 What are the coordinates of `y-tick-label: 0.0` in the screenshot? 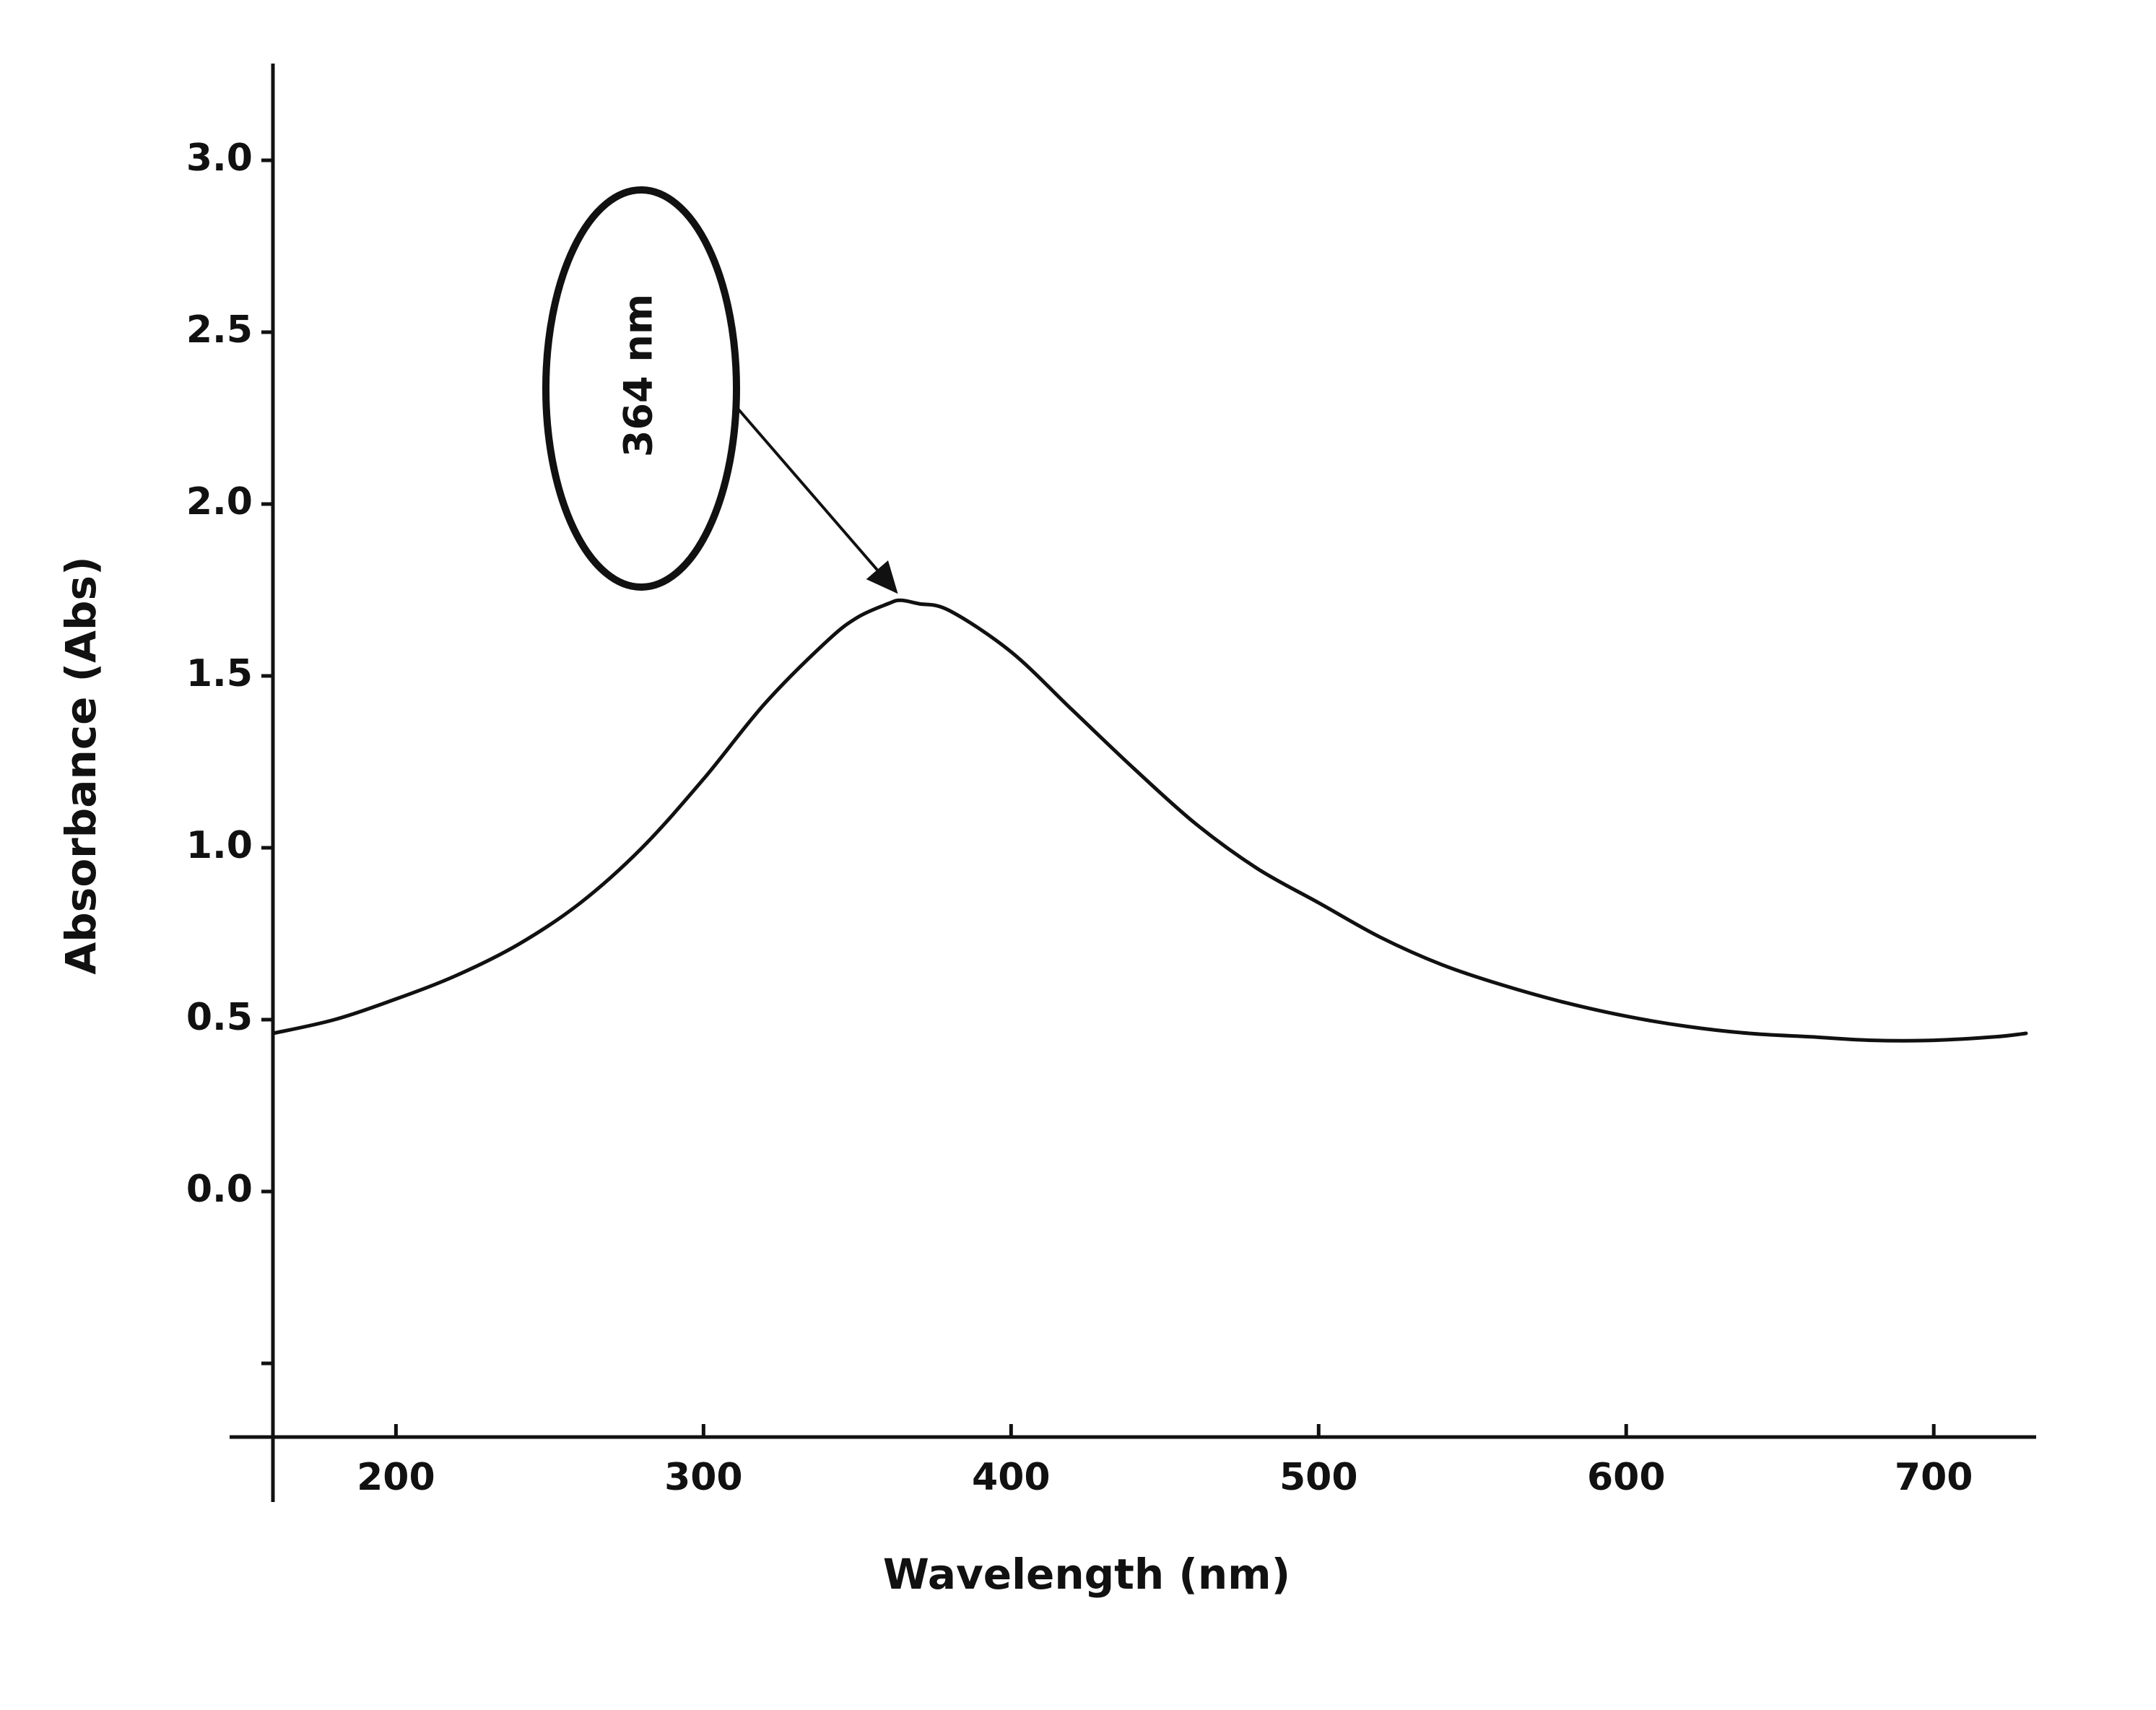 It's located at (219, 1189).